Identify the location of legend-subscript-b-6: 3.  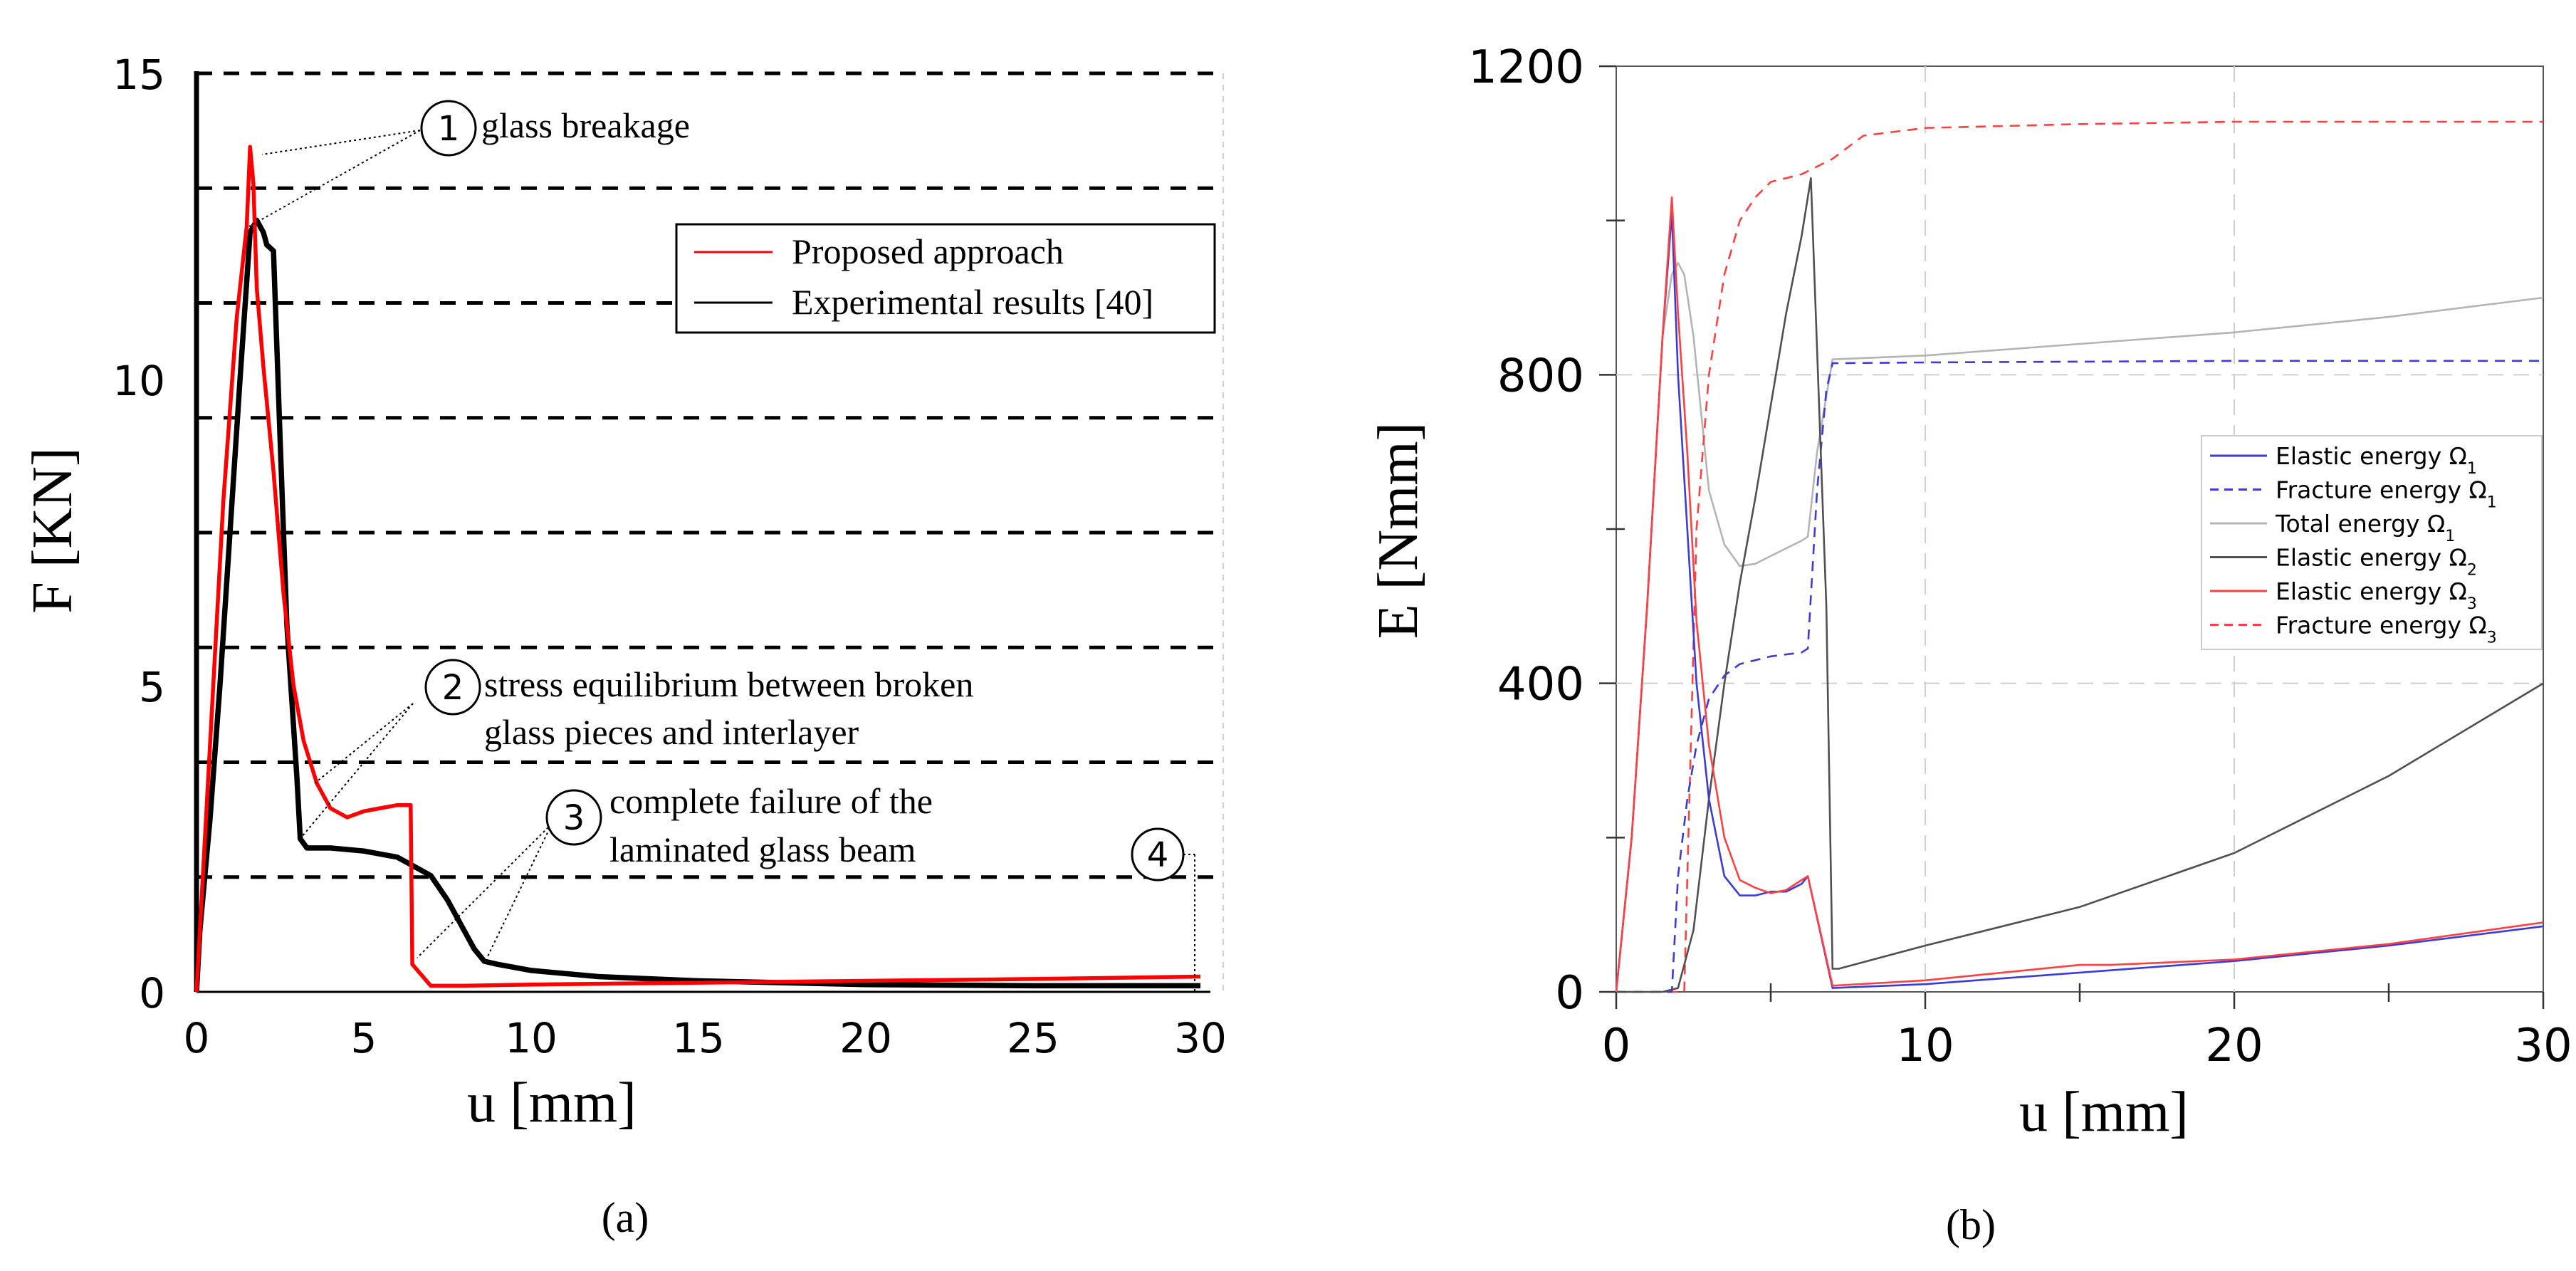
(2492, 638).